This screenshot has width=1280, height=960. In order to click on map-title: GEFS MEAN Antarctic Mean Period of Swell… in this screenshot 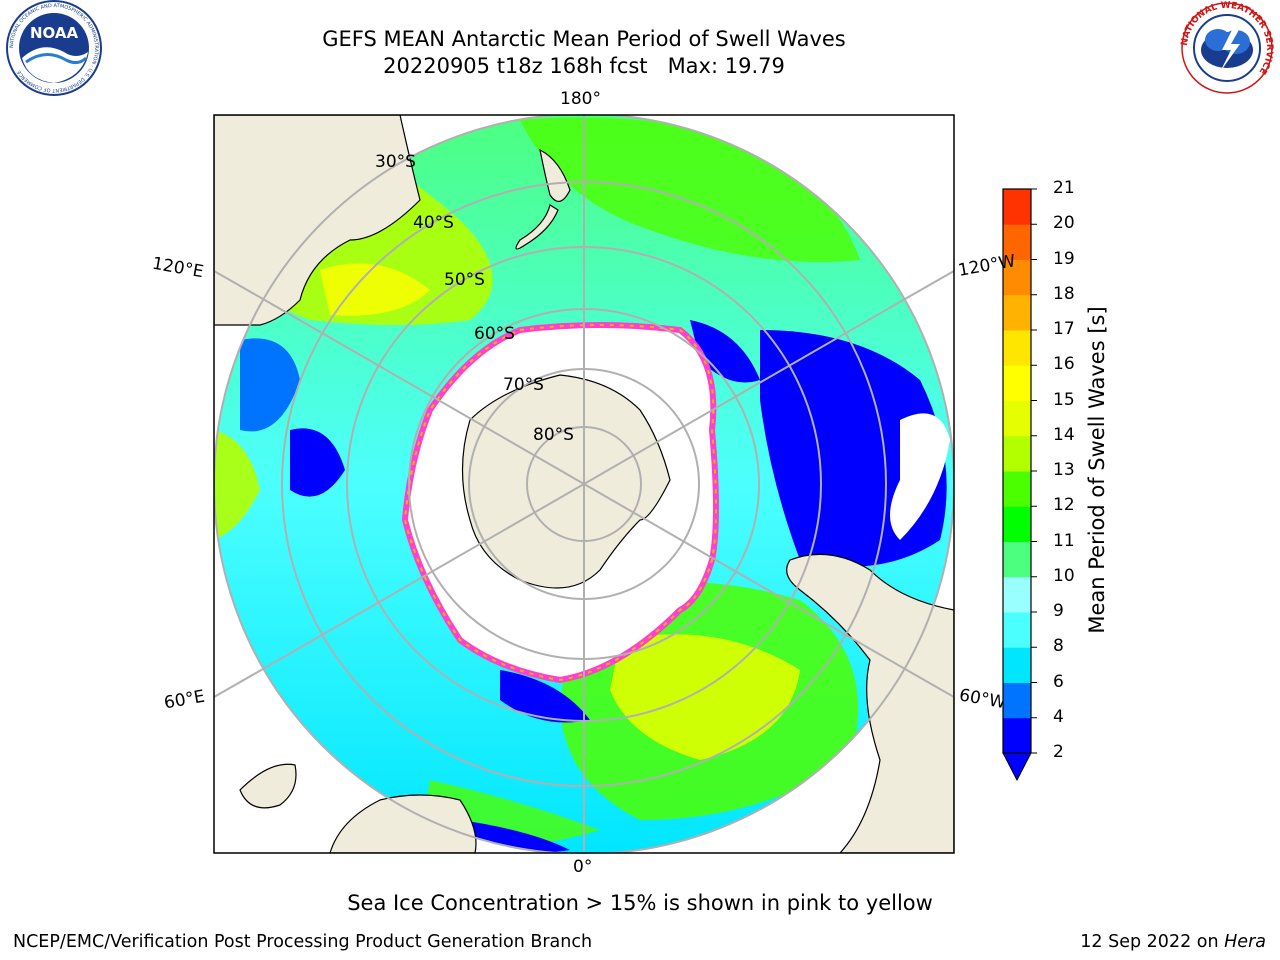, I will do `click(584, 39)`.